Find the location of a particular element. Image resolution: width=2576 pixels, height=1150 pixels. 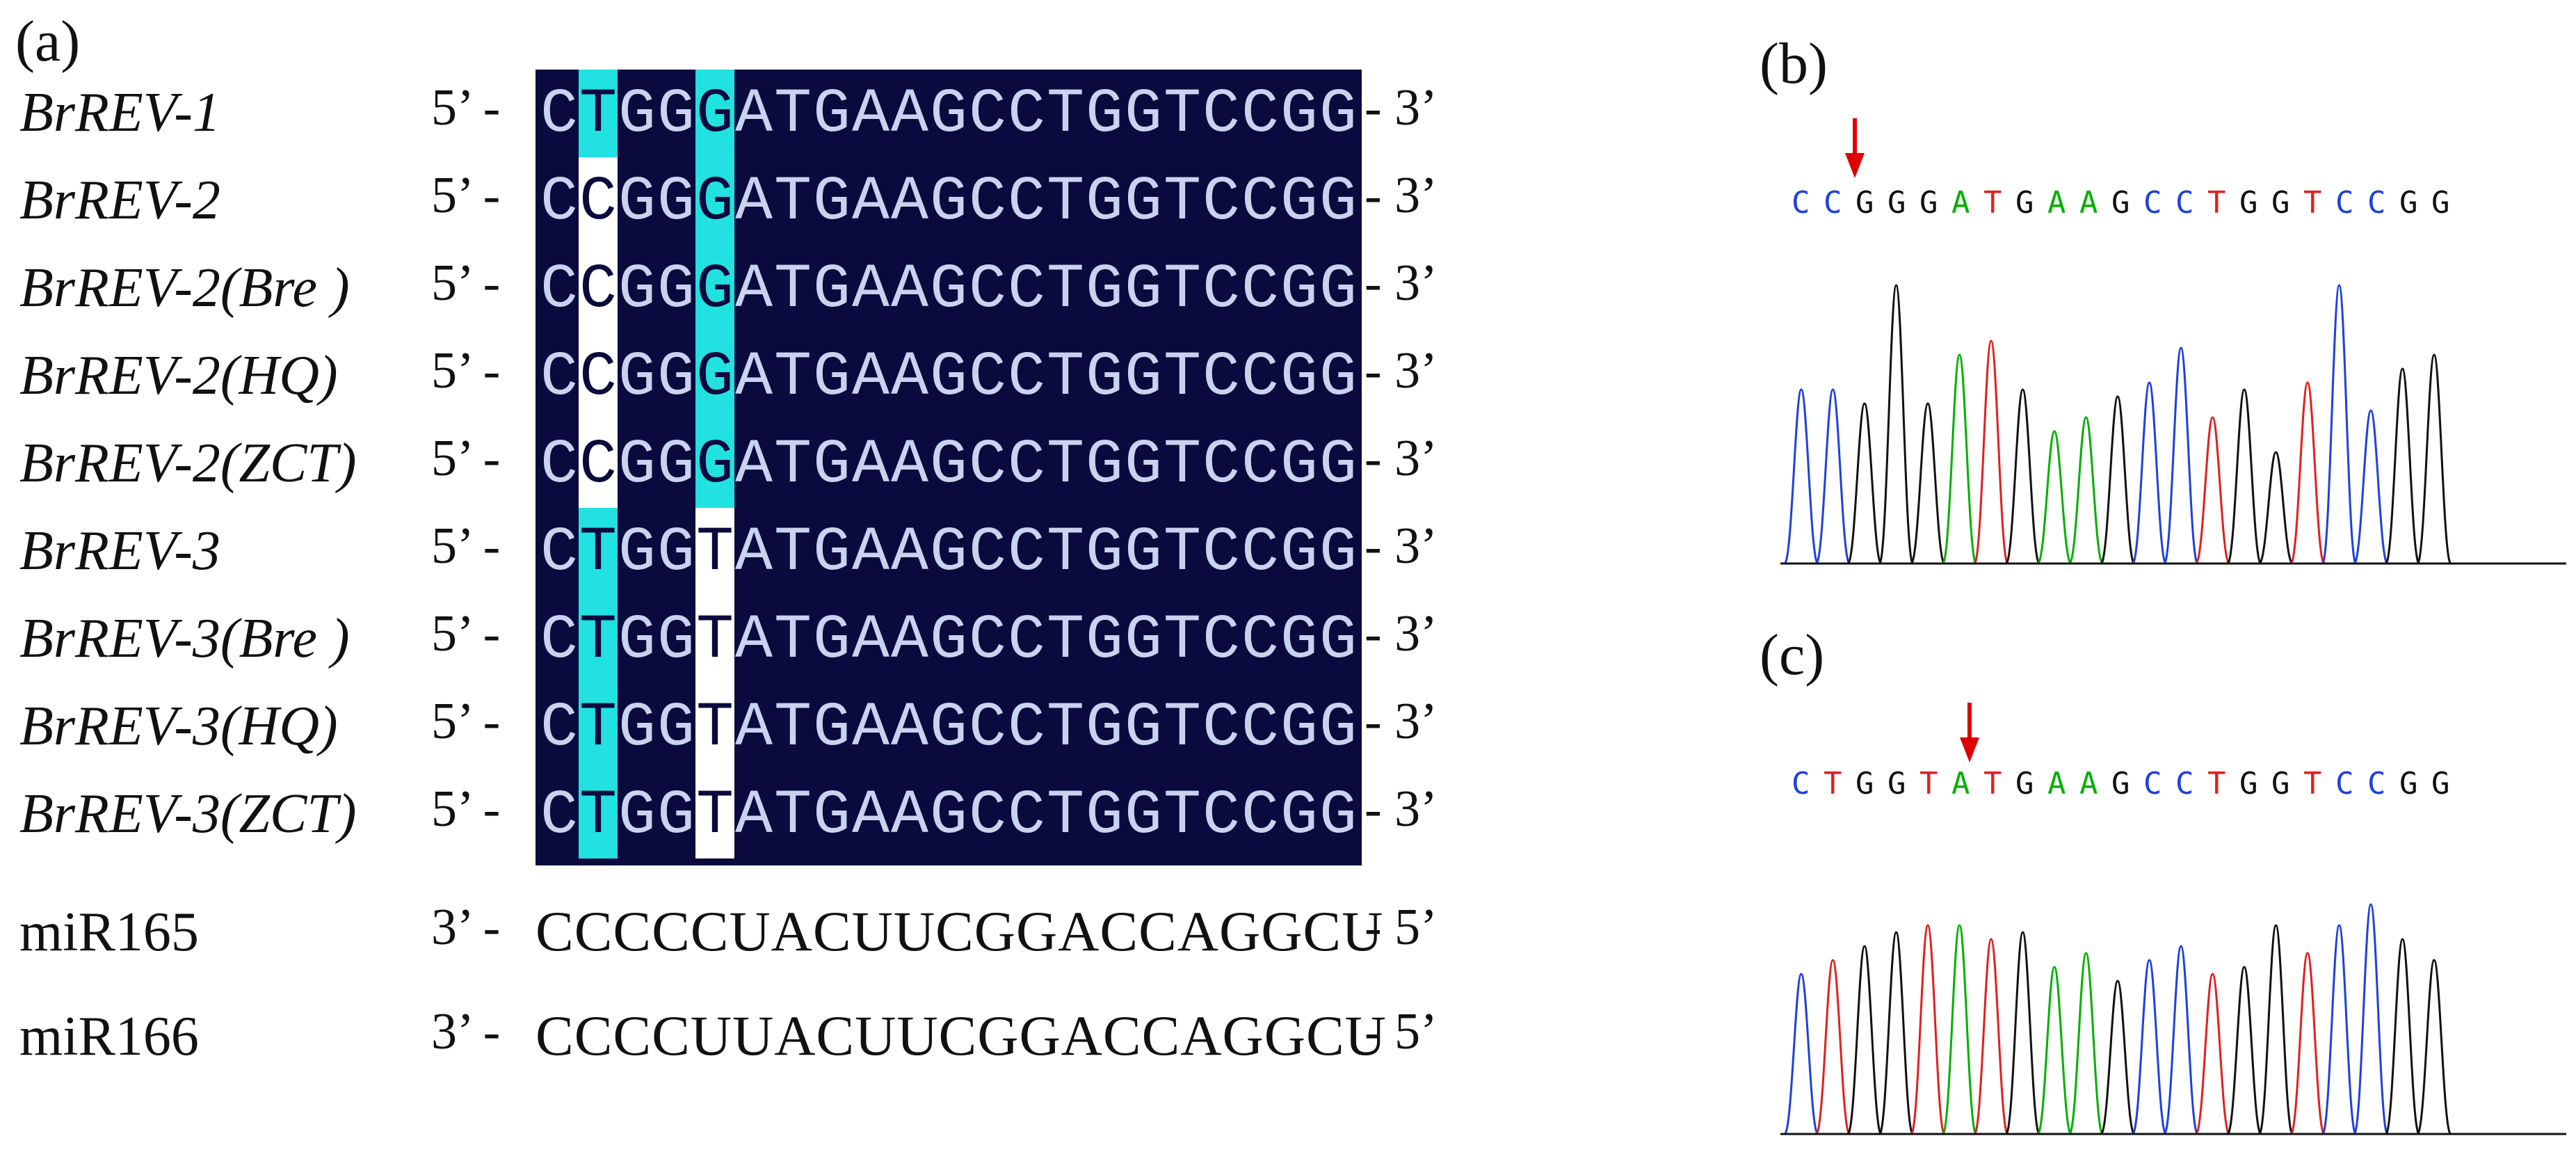

alignment-row-name: BrREV-3(ZCT) is located at coordinates (188, 814).